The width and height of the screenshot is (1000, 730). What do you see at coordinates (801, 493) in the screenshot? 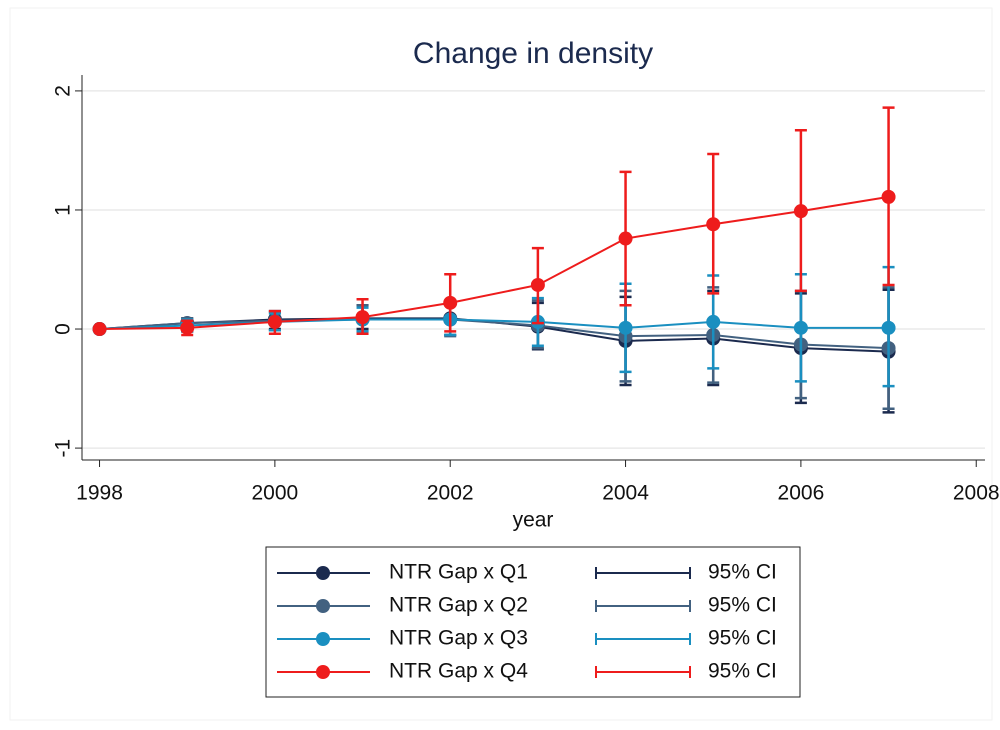
I see `x-tick-label: 2006` at bounding box center [801, 493].